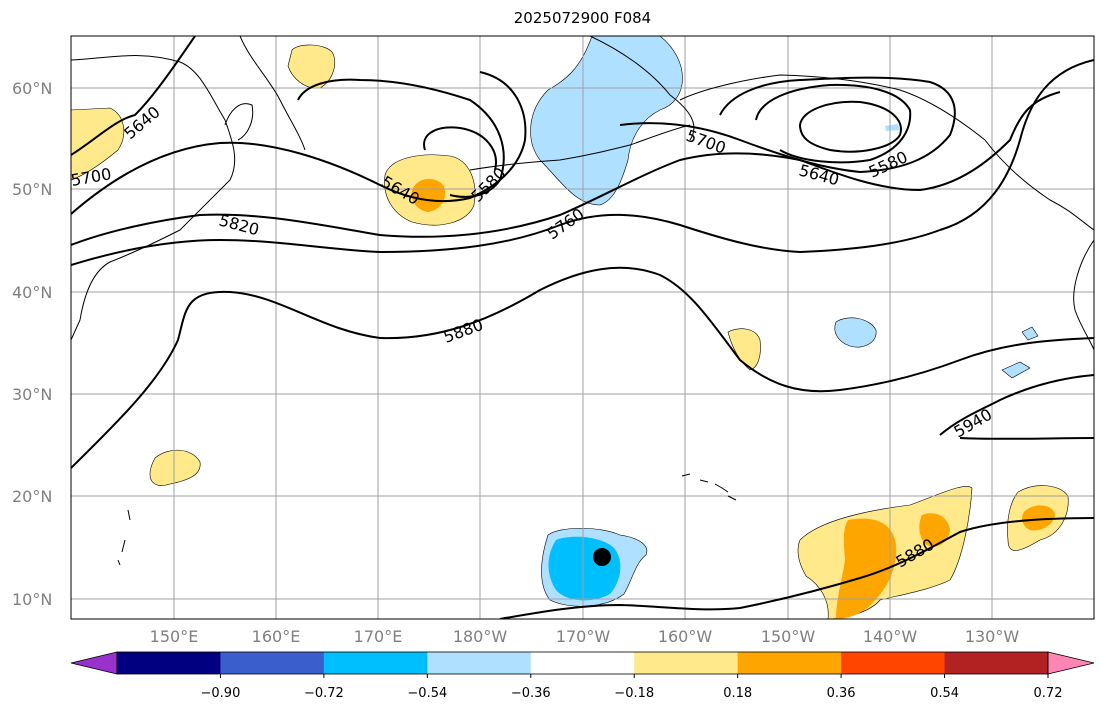 This screenshot has width=1105, height=712. Describe the element at coordinates (855, 332) in the screenshot. I see `shade-blue-mid` at that location.